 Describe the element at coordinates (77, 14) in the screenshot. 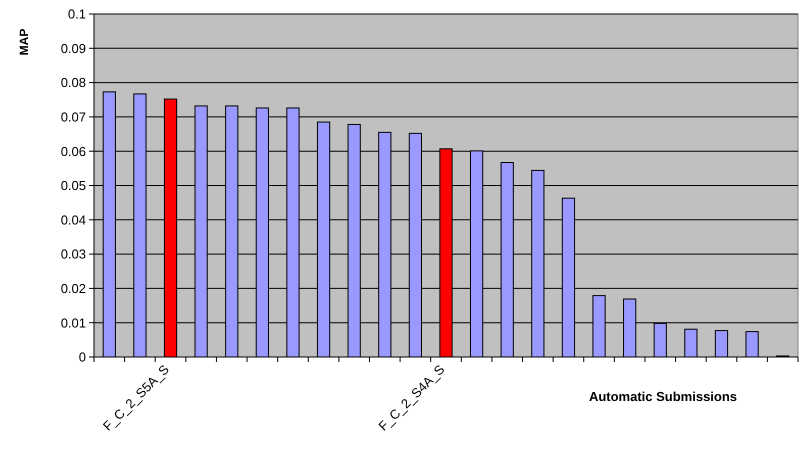

I see `y-tick-label: 0.1` at that location.